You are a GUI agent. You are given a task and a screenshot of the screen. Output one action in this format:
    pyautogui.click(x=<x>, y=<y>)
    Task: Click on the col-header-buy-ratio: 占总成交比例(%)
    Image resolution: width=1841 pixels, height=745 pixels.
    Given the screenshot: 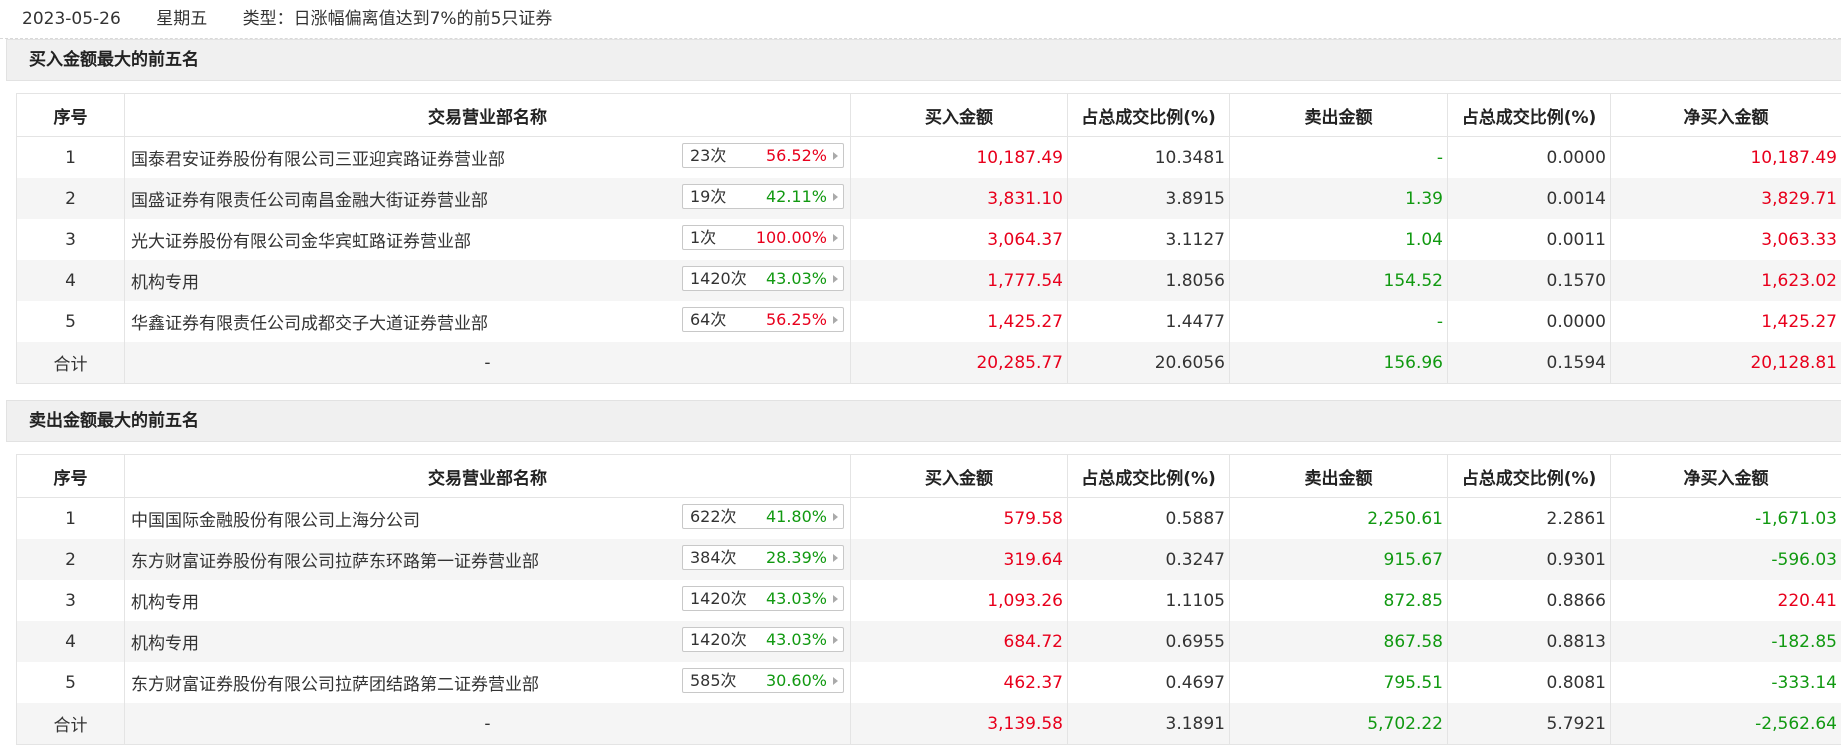 What is the action you would take?
    pyautogui.click(x=1149, y=115)
    